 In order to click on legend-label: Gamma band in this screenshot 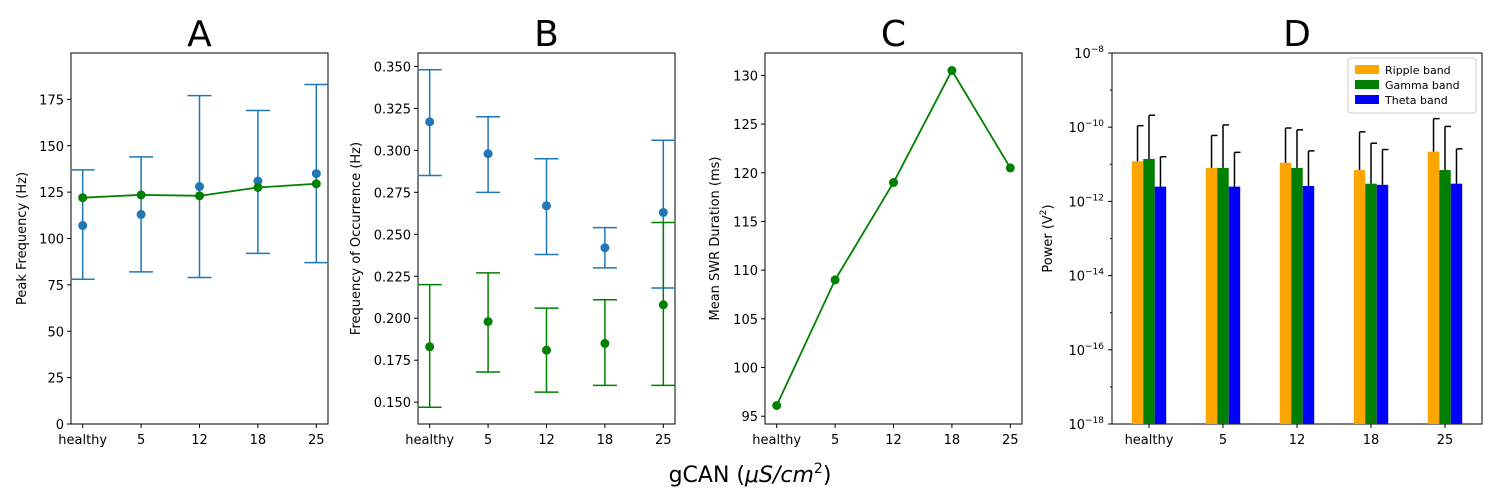, I will do `click(1422, 85)`.